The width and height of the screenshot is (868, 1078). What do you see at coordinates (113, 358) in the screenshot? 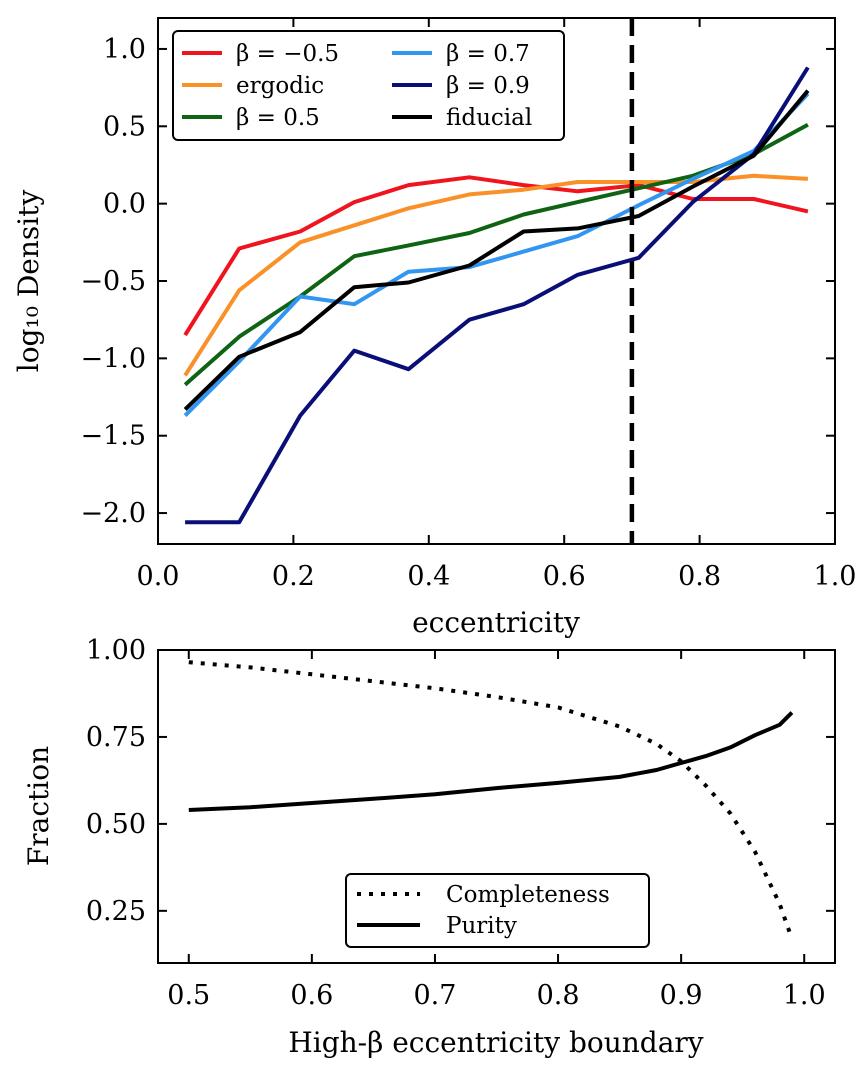
I see `density-ytick-label: −1.0` at bounding box center [113, 358].